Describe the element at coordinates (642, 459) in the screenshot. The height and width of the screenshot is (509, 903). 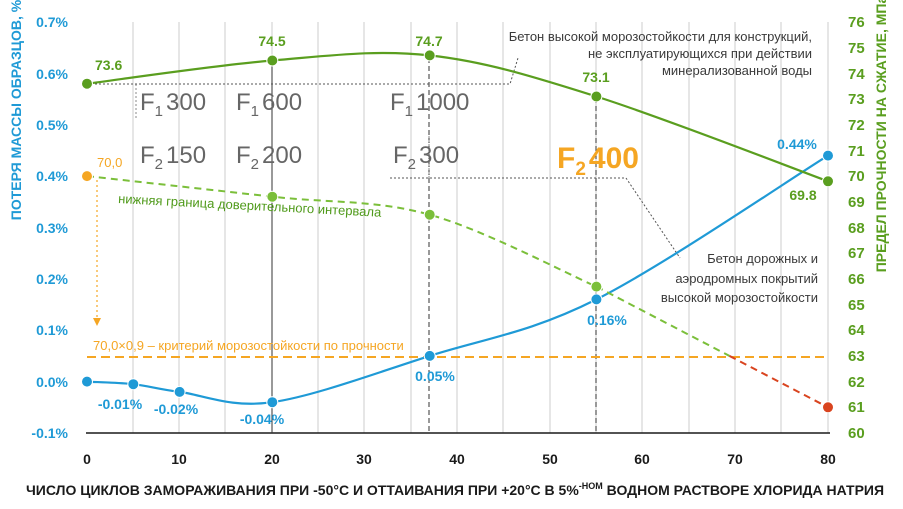
I see `x-tick-label: 60` at that location.